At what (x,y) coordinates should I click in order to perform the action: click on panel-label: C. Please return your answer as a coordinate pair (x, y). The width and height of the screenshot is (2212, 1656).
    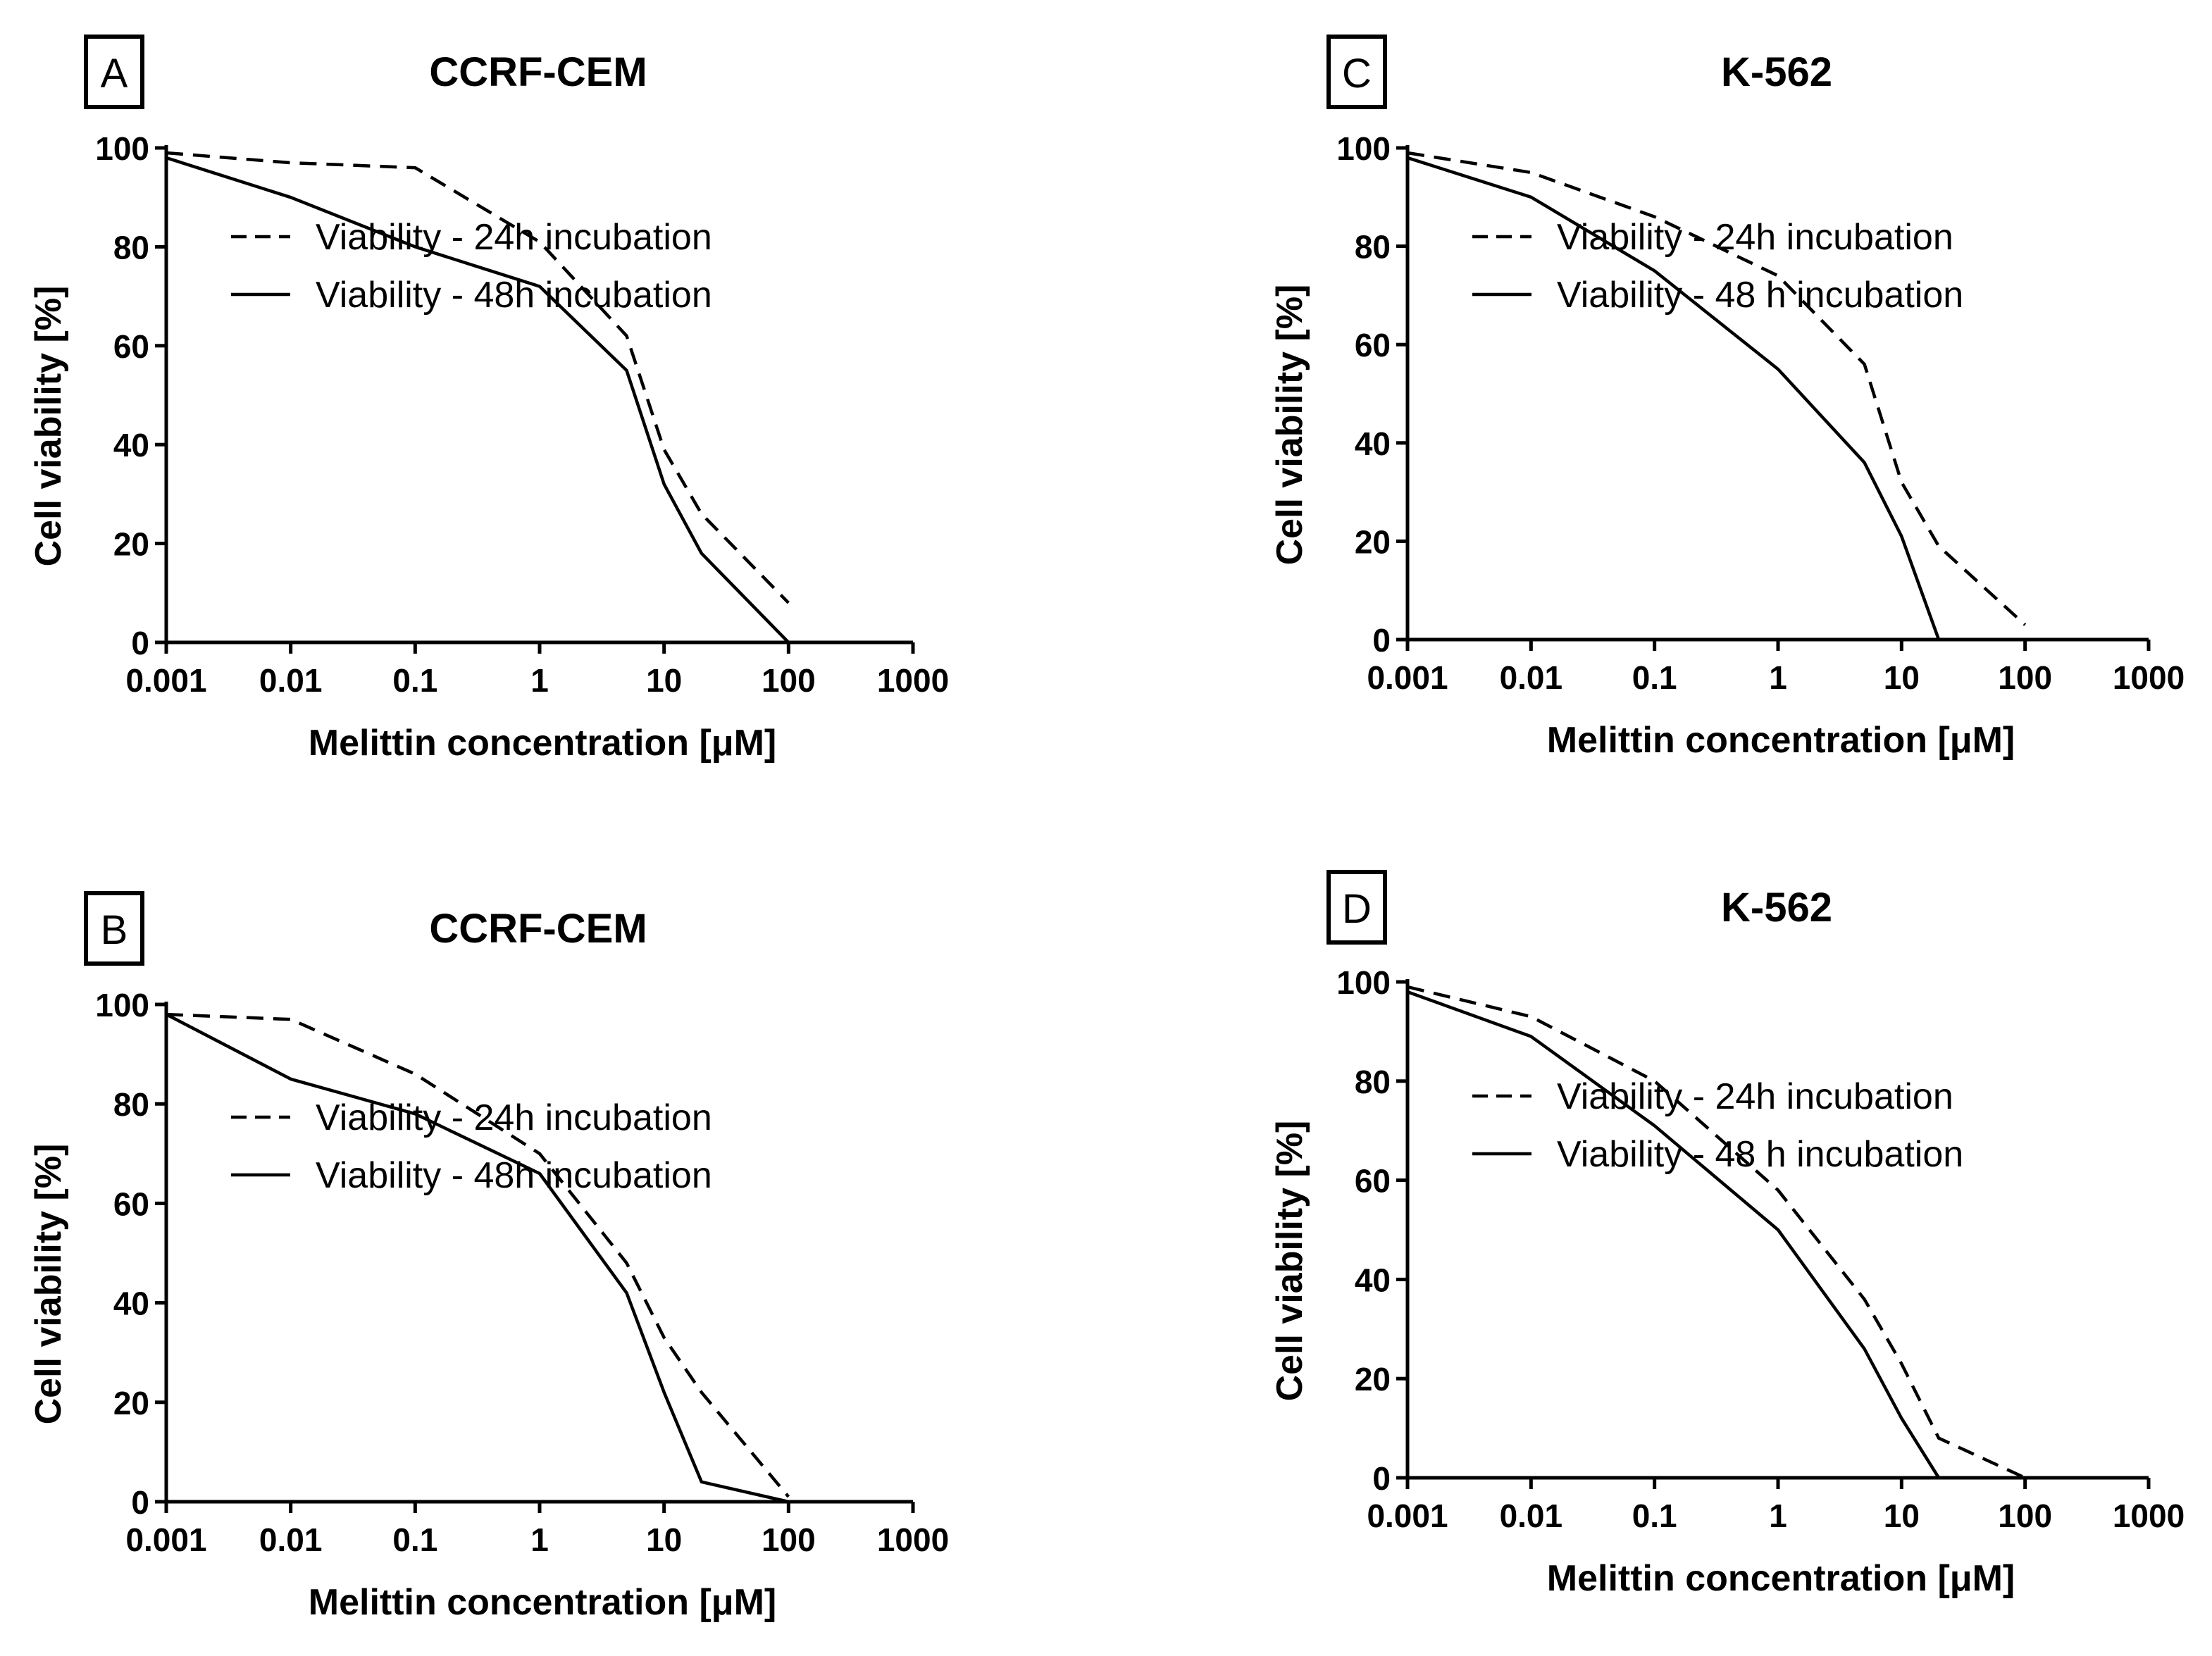
    Looking at the image, I should click on (1357, 74).